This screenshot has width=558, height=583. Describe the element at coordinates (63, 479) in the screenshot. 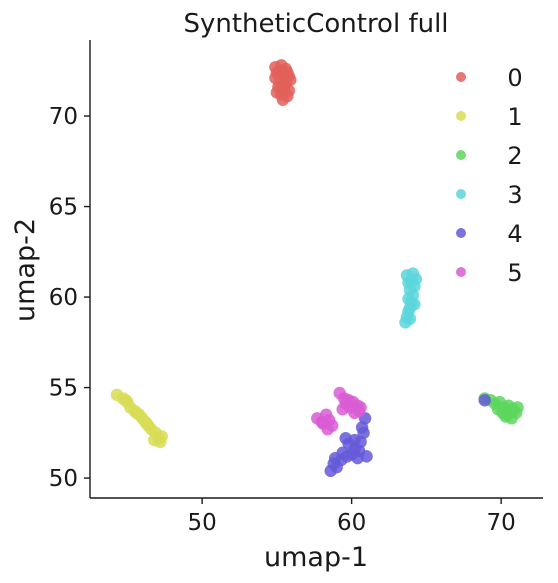

I see `y-tick-label: 50` at that location.